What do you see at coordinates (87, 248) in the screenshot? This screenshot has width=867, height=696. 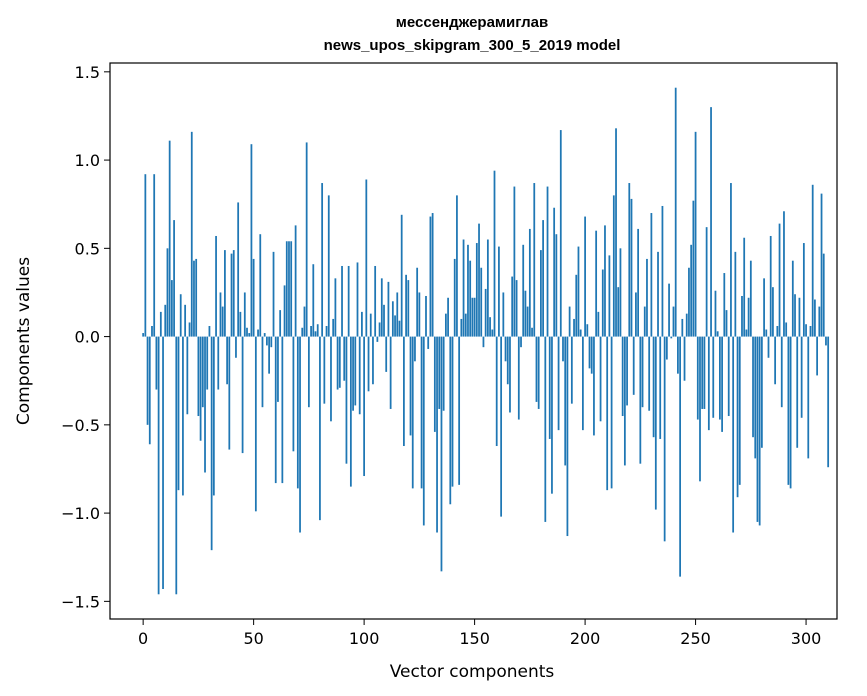 I see `y-tick-label: 0.5` at bounding box center [87, 248].